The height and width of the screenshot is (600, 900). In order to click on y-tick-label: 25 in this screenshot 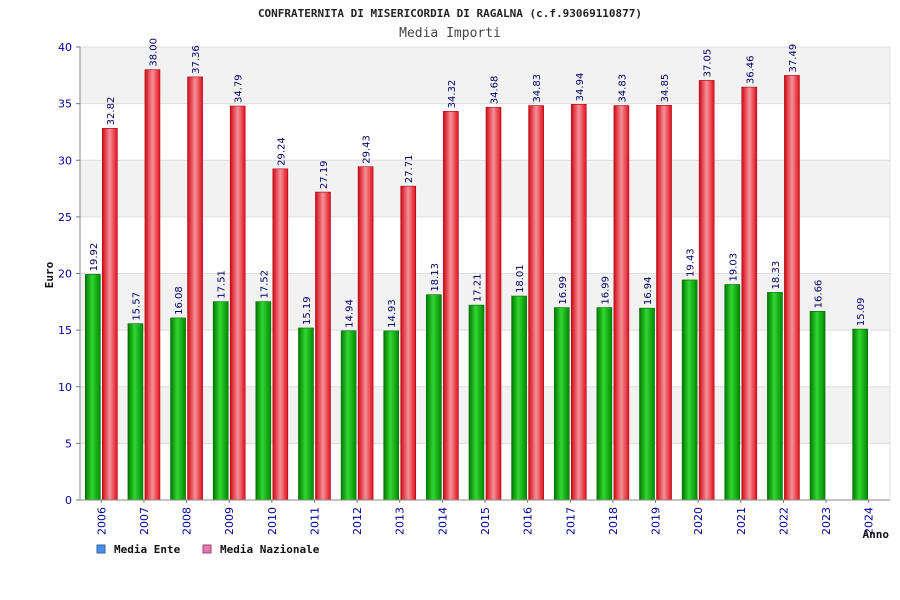, I will do `click(65, 217)`.